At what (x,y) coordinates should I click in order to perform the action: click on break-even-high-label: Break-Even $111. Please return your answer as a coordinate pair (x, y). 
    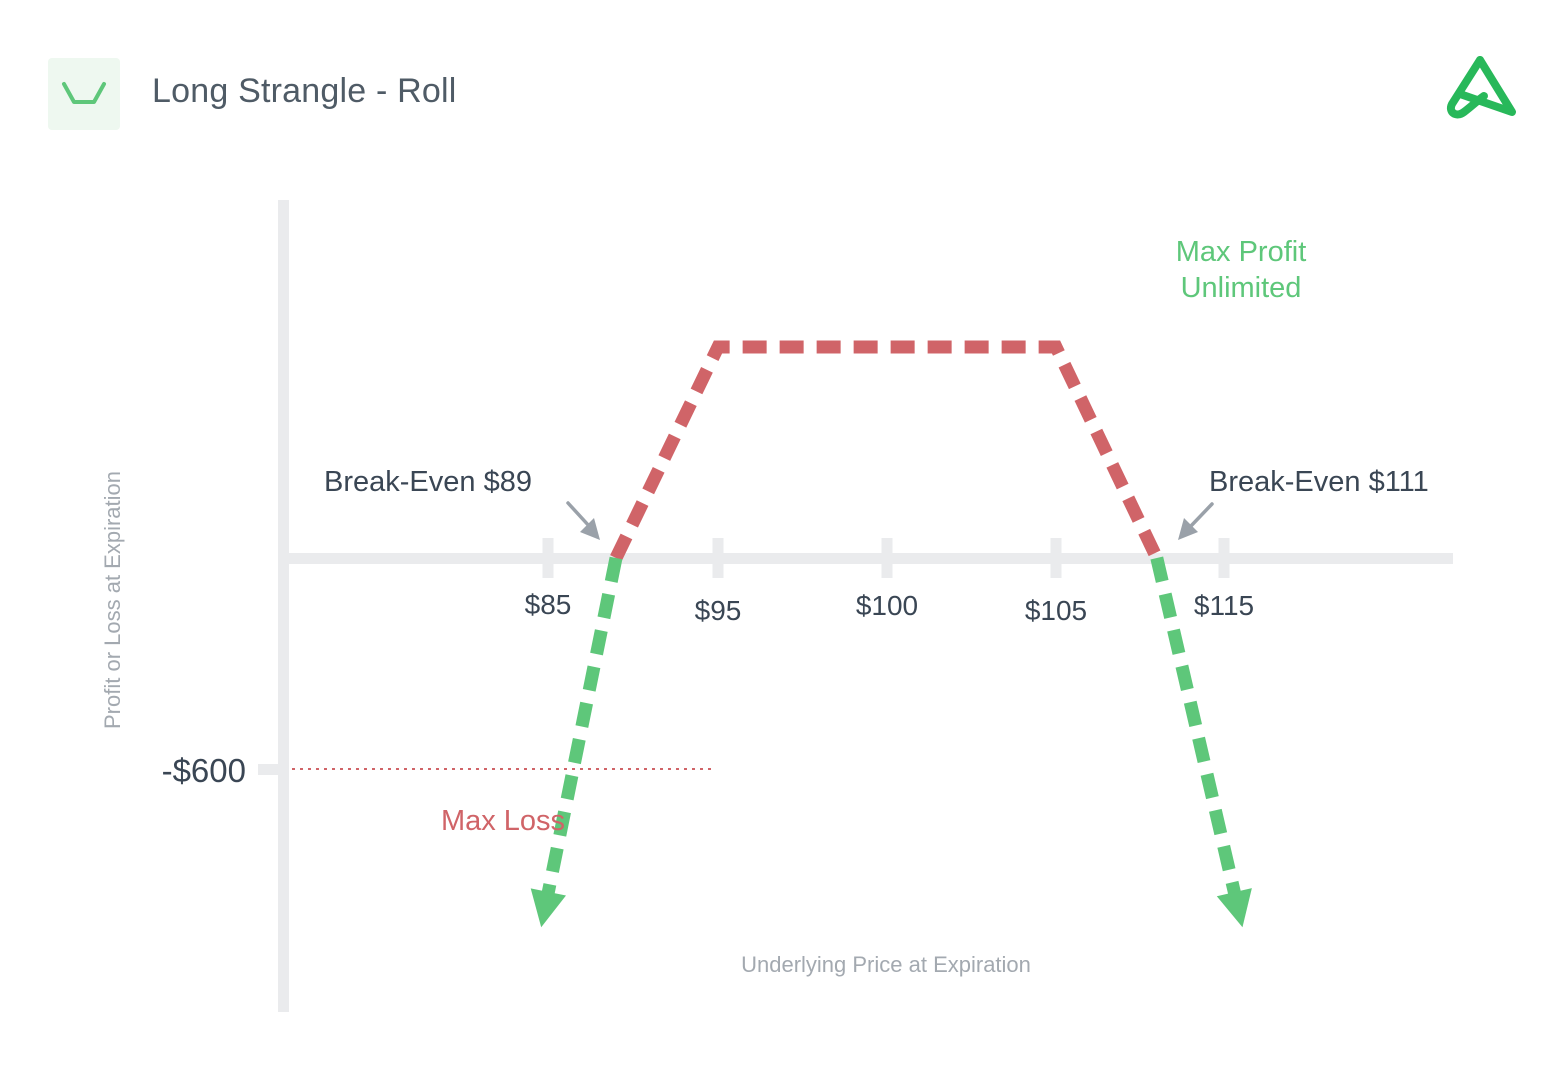
    Looking at the image, I should click on (1319, 482).